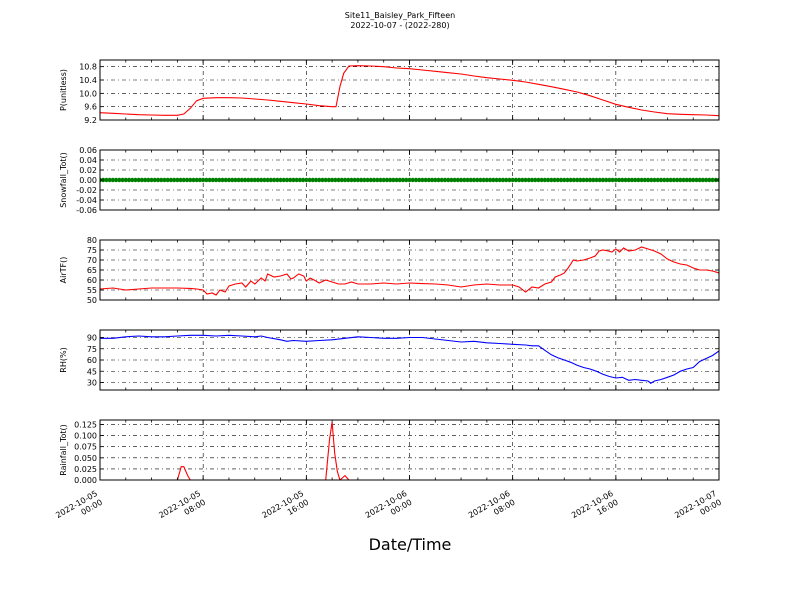  Describe the element at coordinates (90, 107) in the screenshot. I see `y-tick-label: 9.6` at that location.